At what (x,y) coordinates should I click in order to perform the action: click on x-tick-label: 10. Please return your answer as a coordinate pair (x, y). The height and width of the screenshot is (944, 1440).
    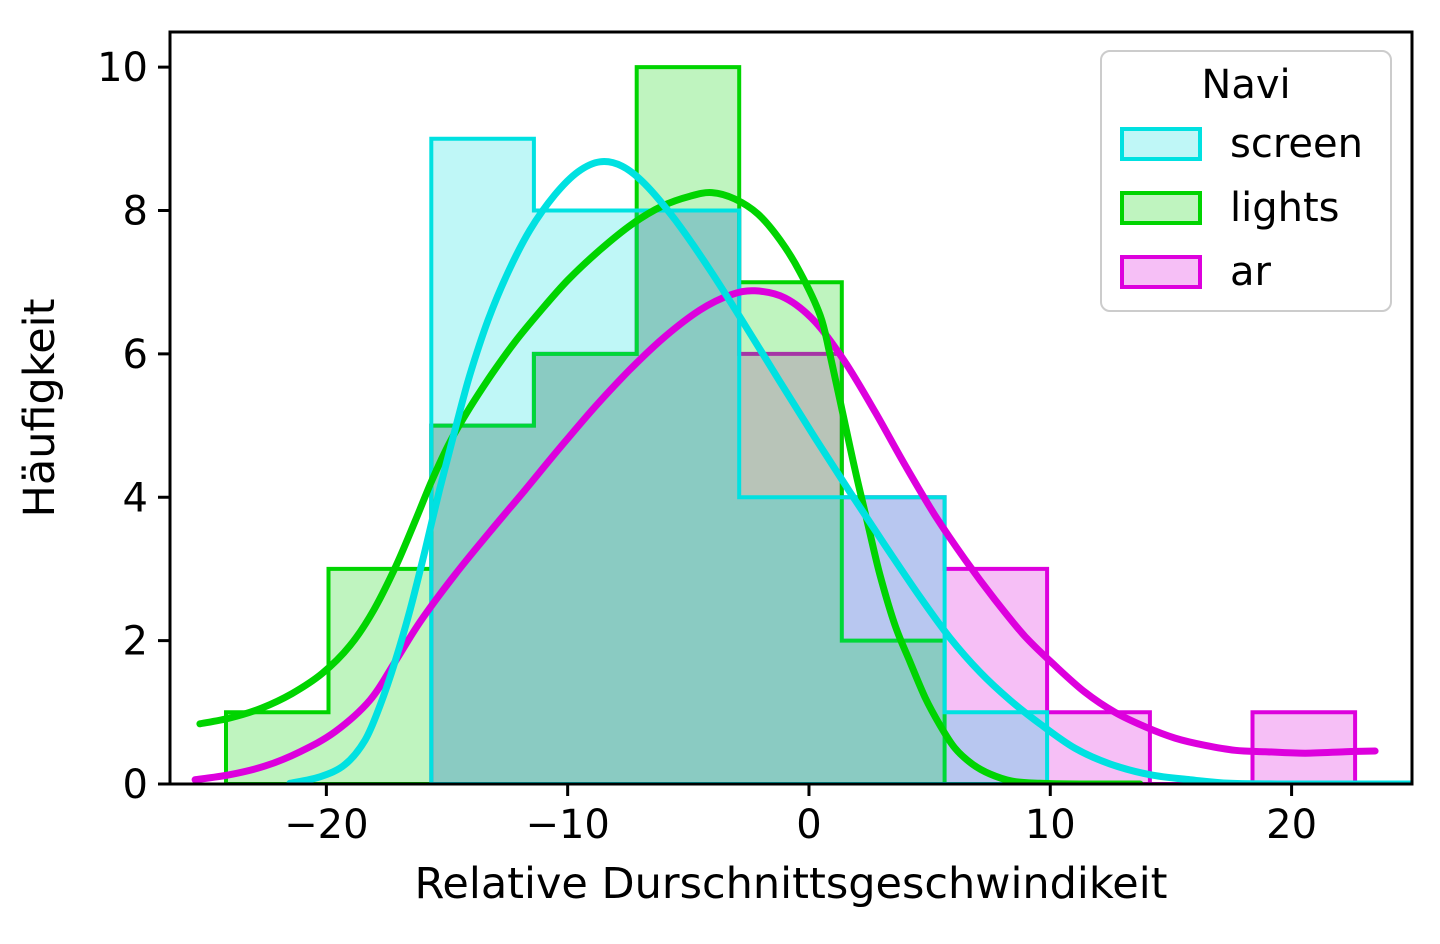
    Looking at the image, I should click on (1050, 825).